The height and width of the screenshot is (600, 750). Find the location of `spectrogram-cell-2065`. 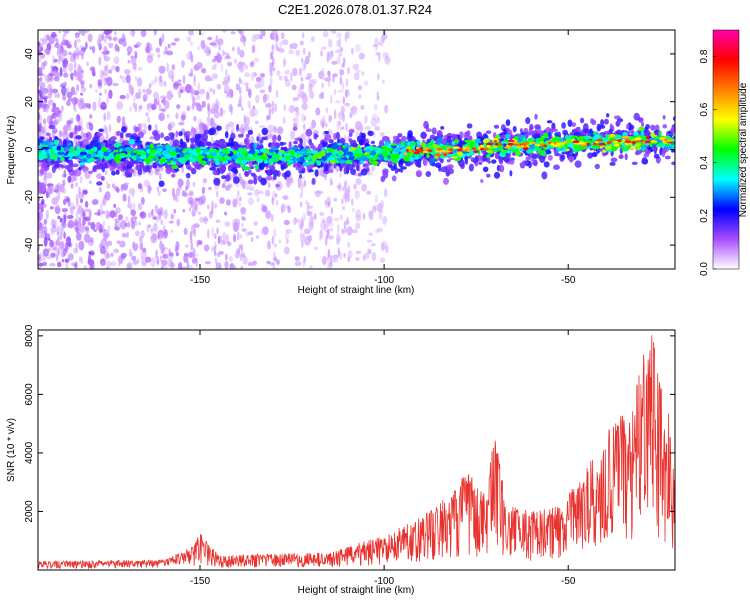

spectrogram-cell-2065 is located at coordinates (528, 121).